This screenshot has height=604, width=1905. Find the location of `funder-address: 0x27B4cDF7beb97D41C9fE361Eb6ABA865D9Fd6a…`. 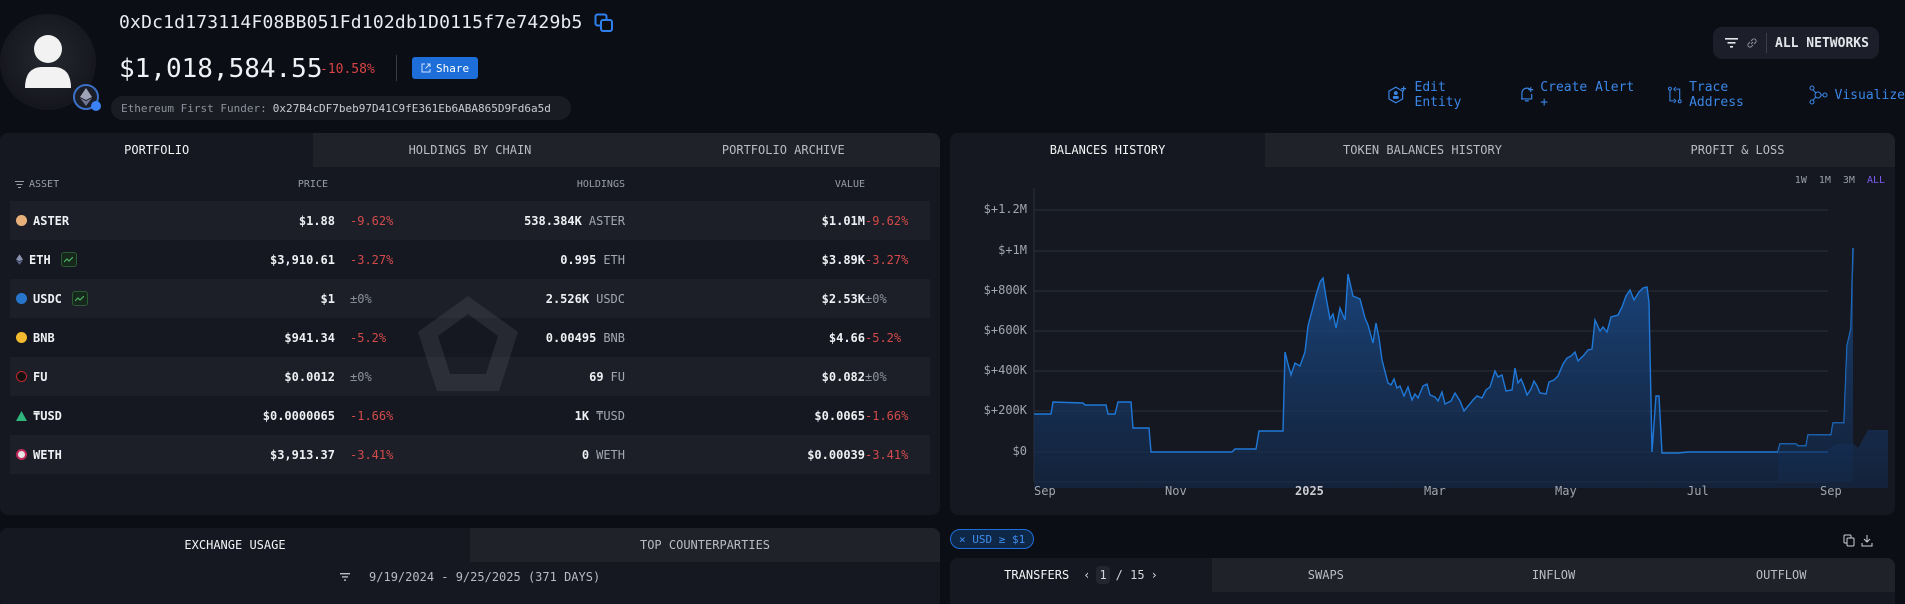

funder-address: 0x27B4cDF7beb97D41C9fE361Eb6ABA865D9Fd6a… is located at coordinates (411, 108).